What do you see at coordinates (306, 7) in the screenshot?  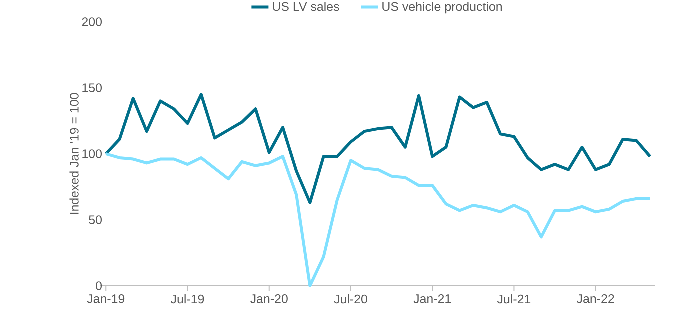 I see `legend-label: US LV sales` at bounding box center [306, 7].